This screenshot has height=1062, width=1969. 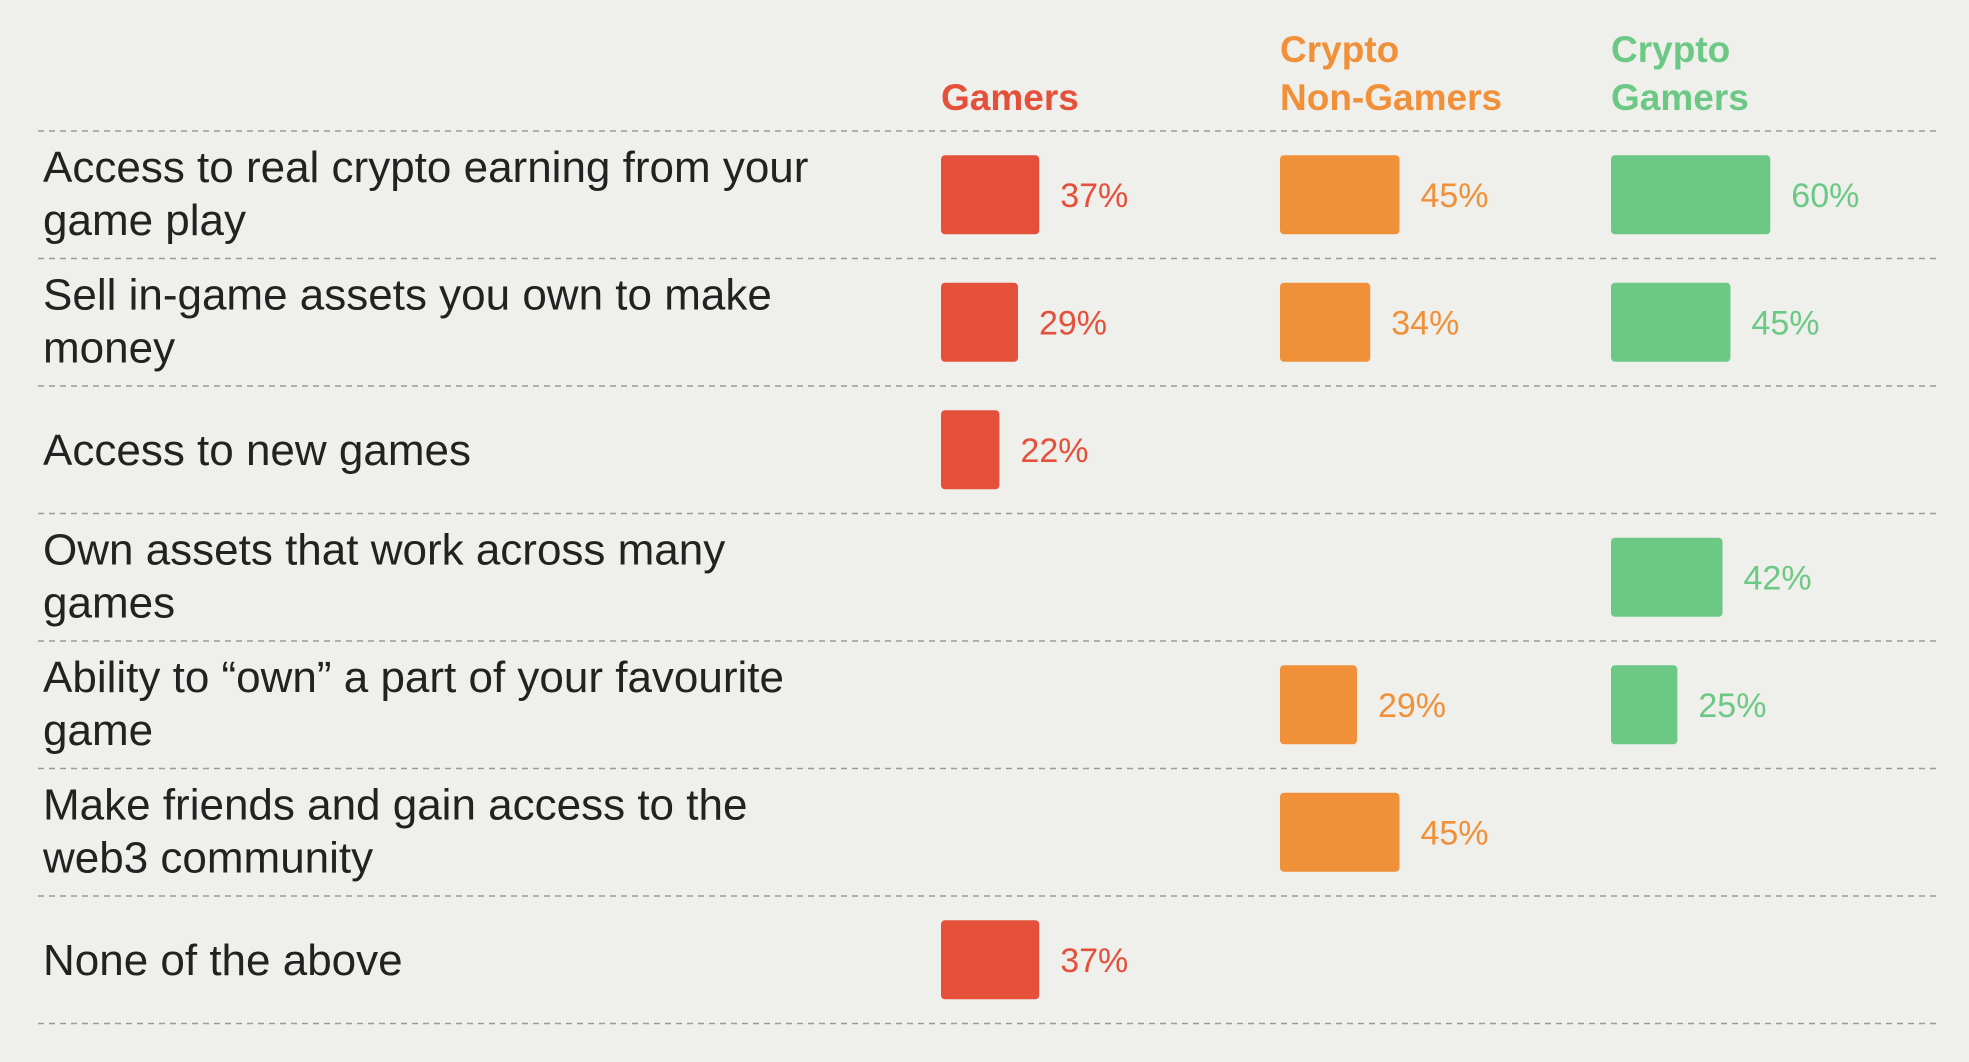 I want to click on category-label: money, so click(x=109, y=348).